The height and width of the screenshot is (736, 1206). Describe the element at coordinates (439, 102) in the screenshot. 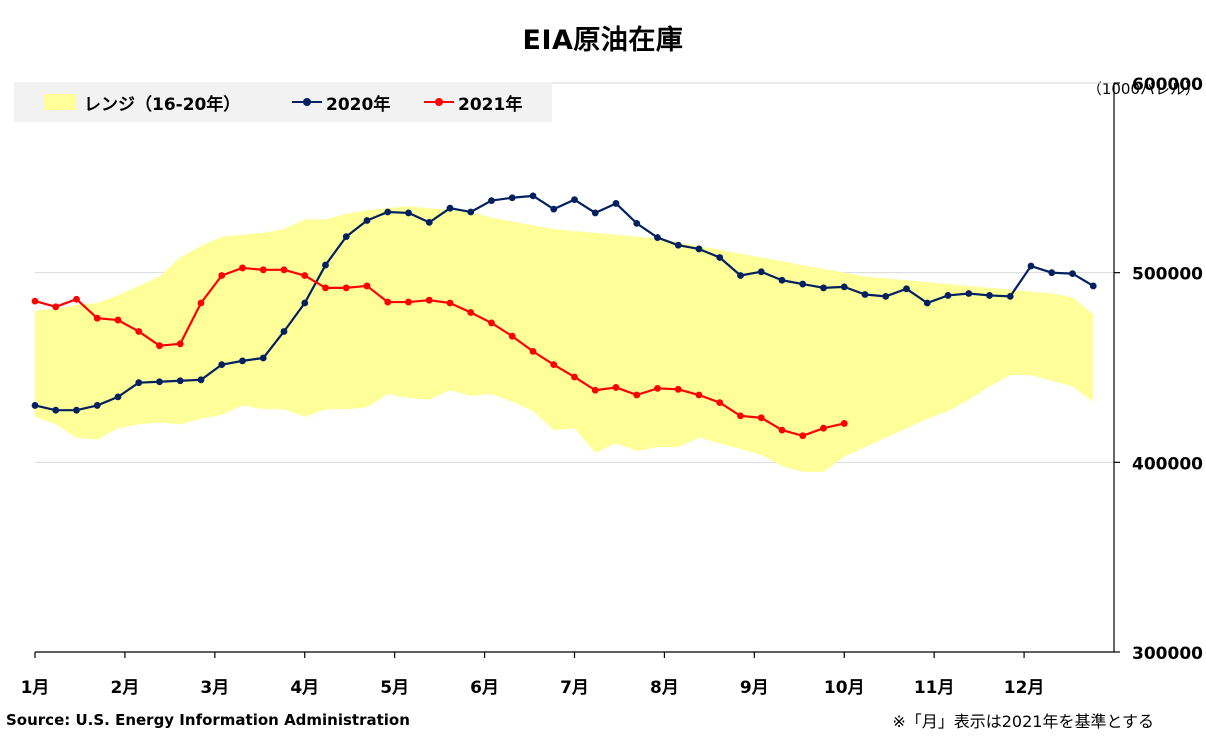

I see `legend-2021-marker` at that location.